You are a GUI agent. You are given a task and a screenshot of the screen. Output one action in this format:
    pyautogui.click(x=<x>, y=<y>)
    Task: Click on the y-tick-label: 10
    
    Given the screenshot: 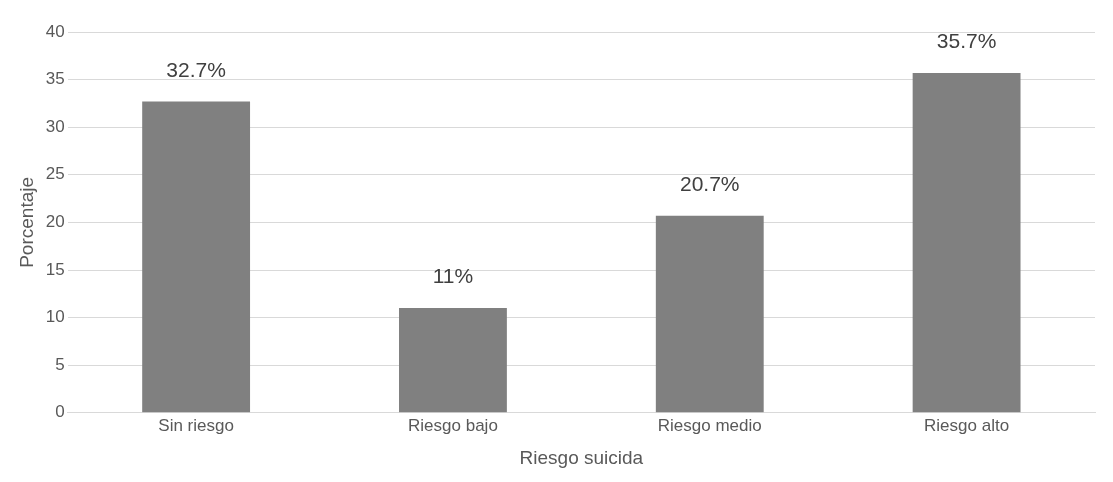 What is the action you would take?
    pyautogui.click(x=55, y=317)
    